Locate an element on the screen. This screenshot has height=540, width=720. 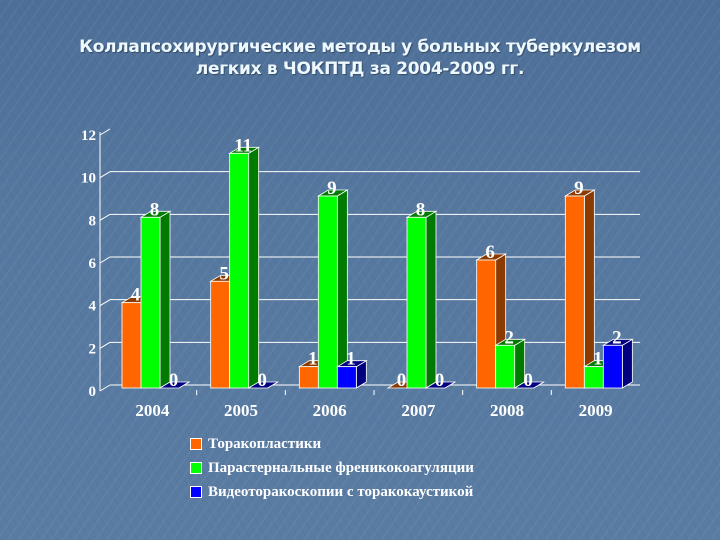
bar: 1 is located at coordinates (351, 369).